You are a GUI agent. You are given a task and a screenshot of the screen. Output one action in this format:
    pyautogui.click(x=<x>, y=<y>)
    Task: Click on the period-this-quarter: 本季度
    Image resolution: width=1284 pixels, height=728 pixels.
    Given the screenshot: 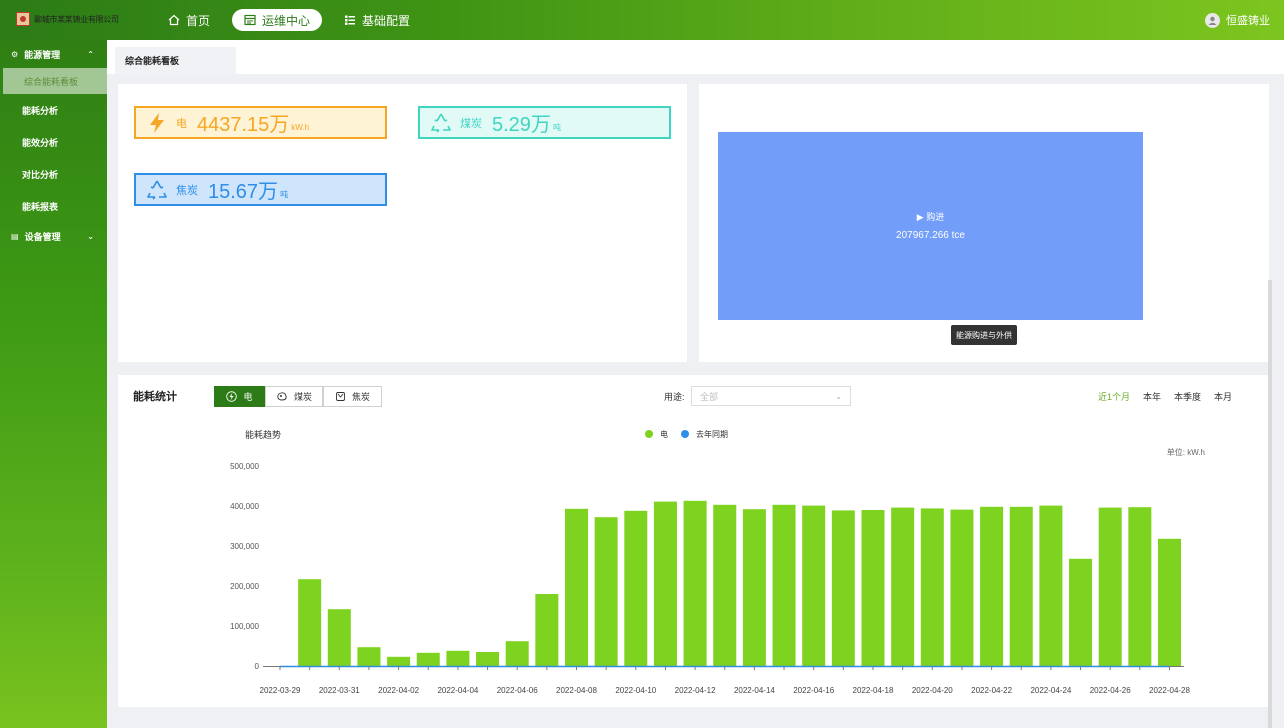 What is the action you would take?
    pyautogui.click(x=1188, y=397)
    